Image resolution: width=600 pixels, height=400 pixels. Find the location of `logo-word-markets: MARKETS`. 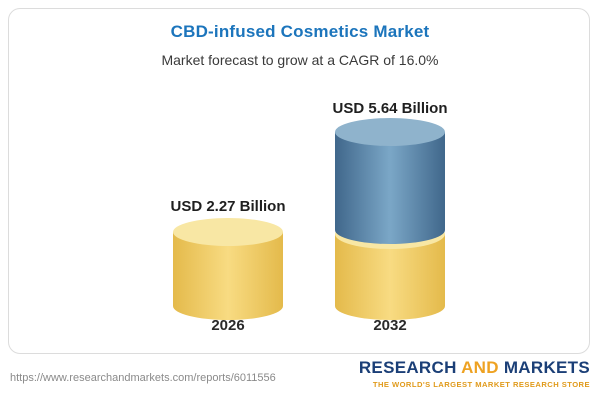

logo-word-markets: MARKETS is located at coordinates (546, 367).